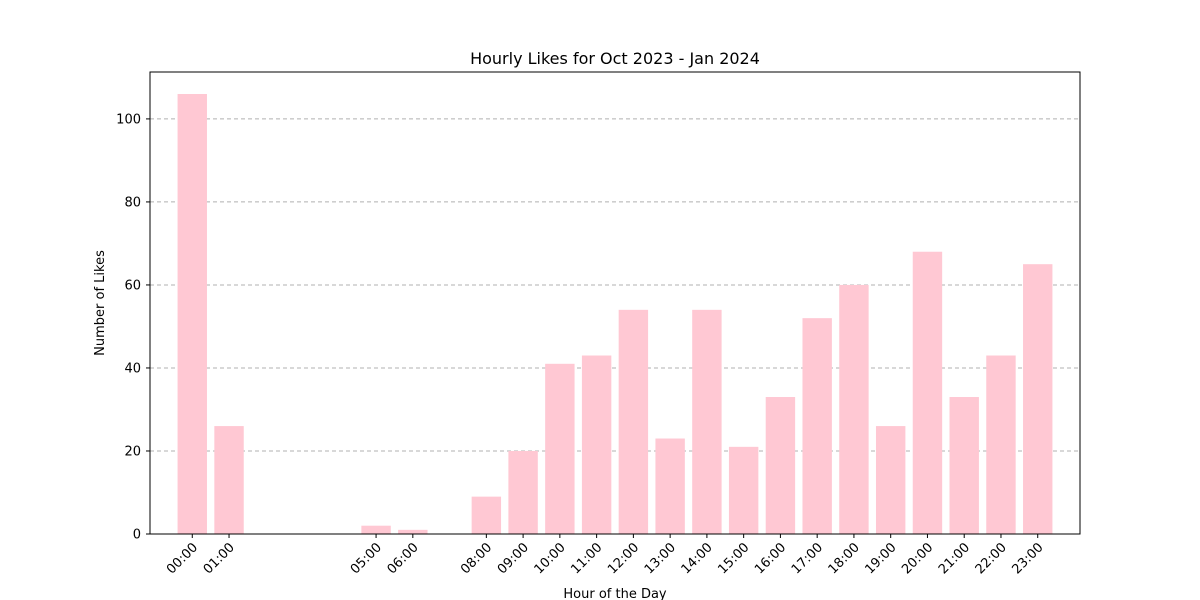 The image size is (1200, 600). I want to click on y-tick-label: 100, so click(128, 119).